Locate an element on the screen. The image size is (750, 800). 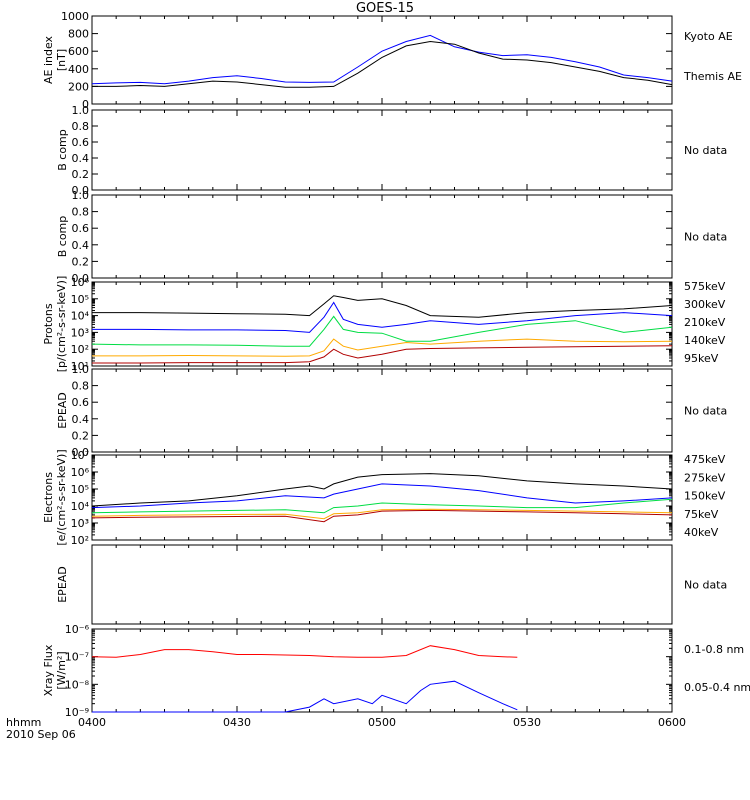
y-tick-label: 10⁻⁸ is located at coordinates (77, 684).